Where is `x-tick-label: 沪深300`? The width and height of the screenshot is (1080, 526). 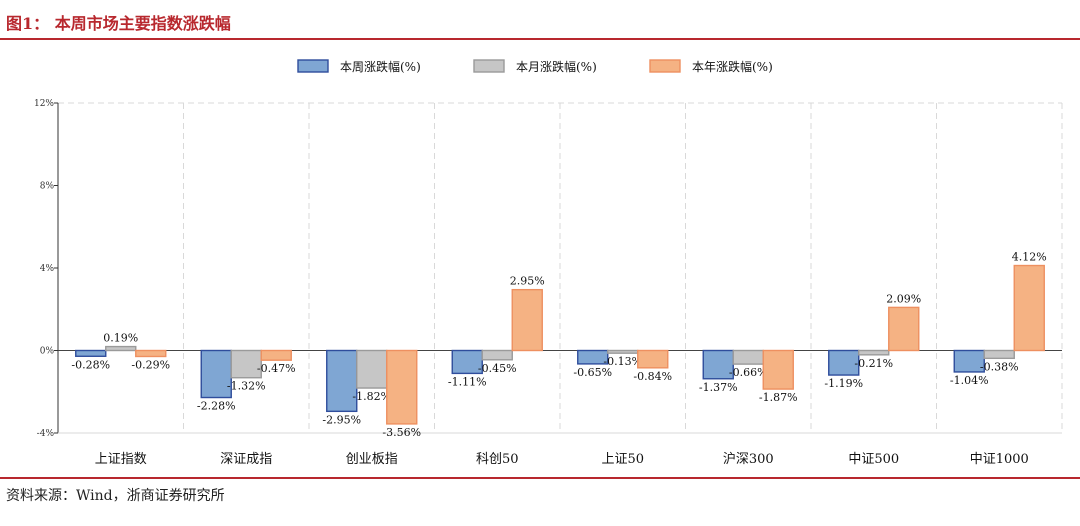 x-tick-label: 沪深300 is located at coordinates (748, 459).